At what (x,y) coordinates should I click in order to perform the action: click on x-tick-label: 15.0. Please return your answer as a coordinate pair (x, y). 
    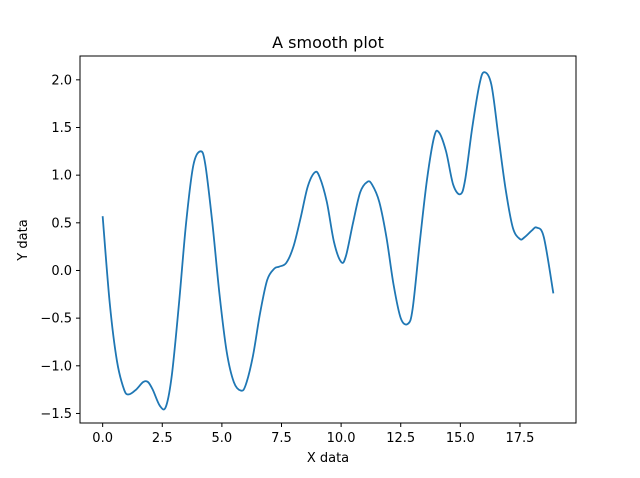
    Looking at the image, I should click on (460, 438).